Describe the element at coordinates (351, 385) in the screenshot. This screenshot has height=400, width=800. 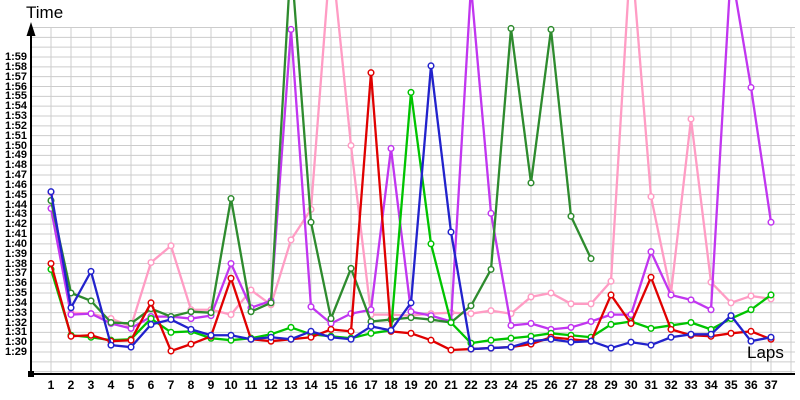
I see `x-tick-label: 16` at that location.